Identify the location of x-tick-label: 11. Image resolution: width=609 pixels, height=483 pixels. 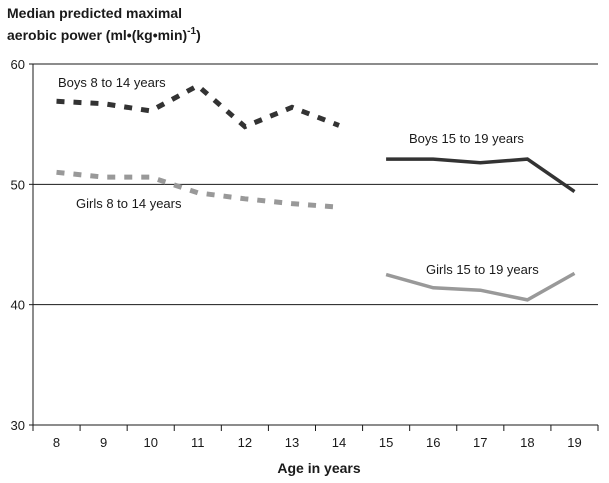
(198, 442).